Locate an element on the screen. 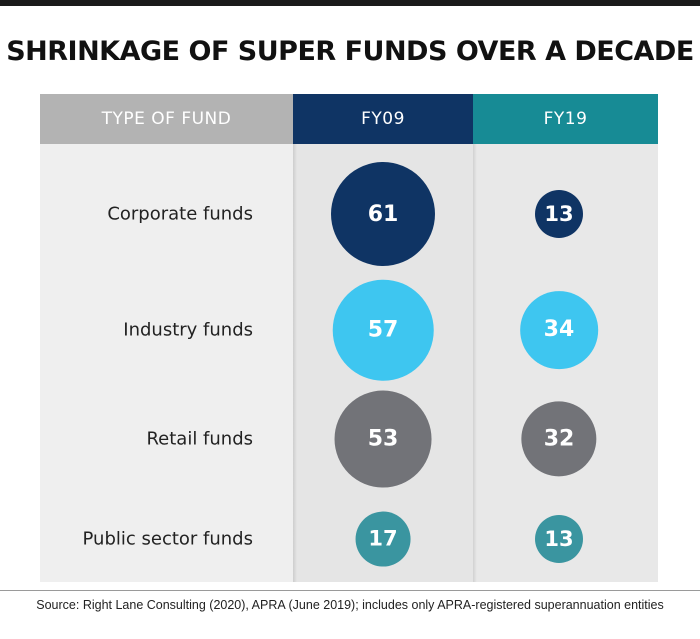 This screenshot has width=700, height=639. row-label: Corporate funds is located at coordinates (180, 214).